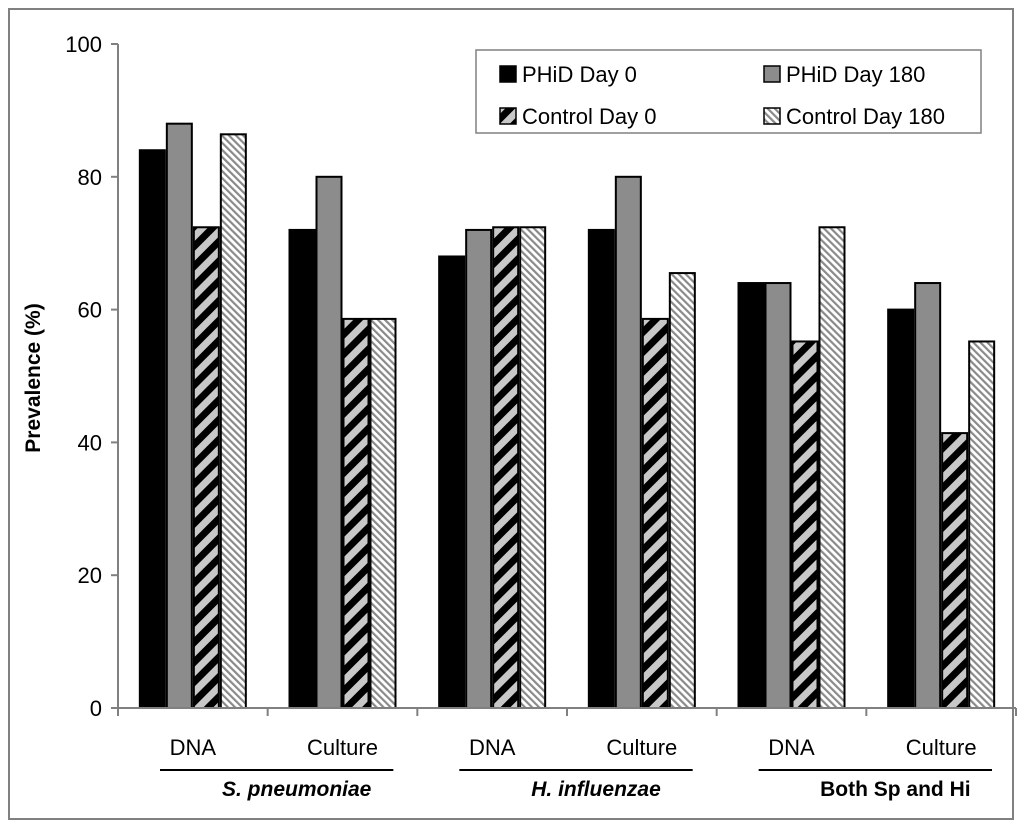  I want to click on group-labels: S. pneumoniae H. influenzae Both Sp and Hi, so click(576, 785).